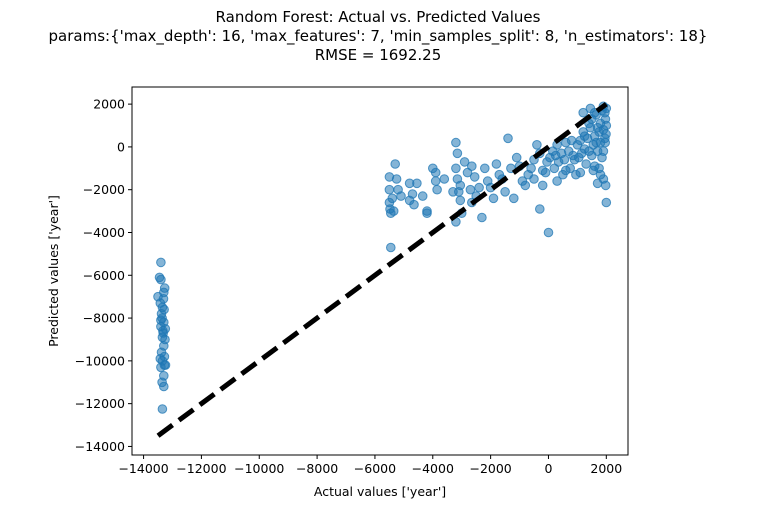 This screenshot has width=760, height=508. Describe the element at coordinates (104, 232) in the screenshot. I see `y-tick-label: −4000` at that location.